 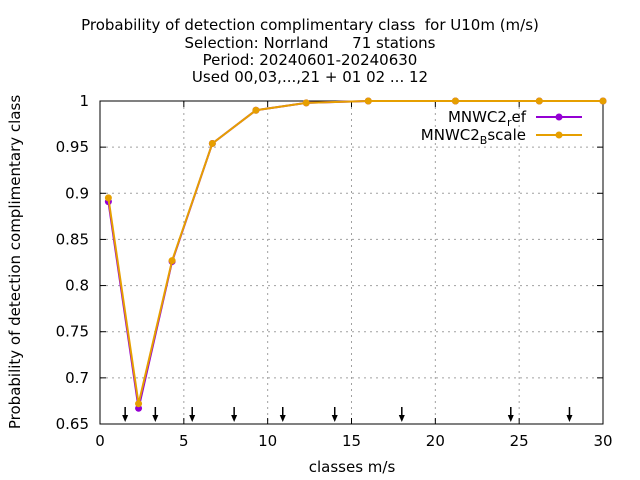 What do you see at coordinates (72, 147) in the screenshot?
I see `y-tick-label: 0.95` at bounding box center [72, 147].